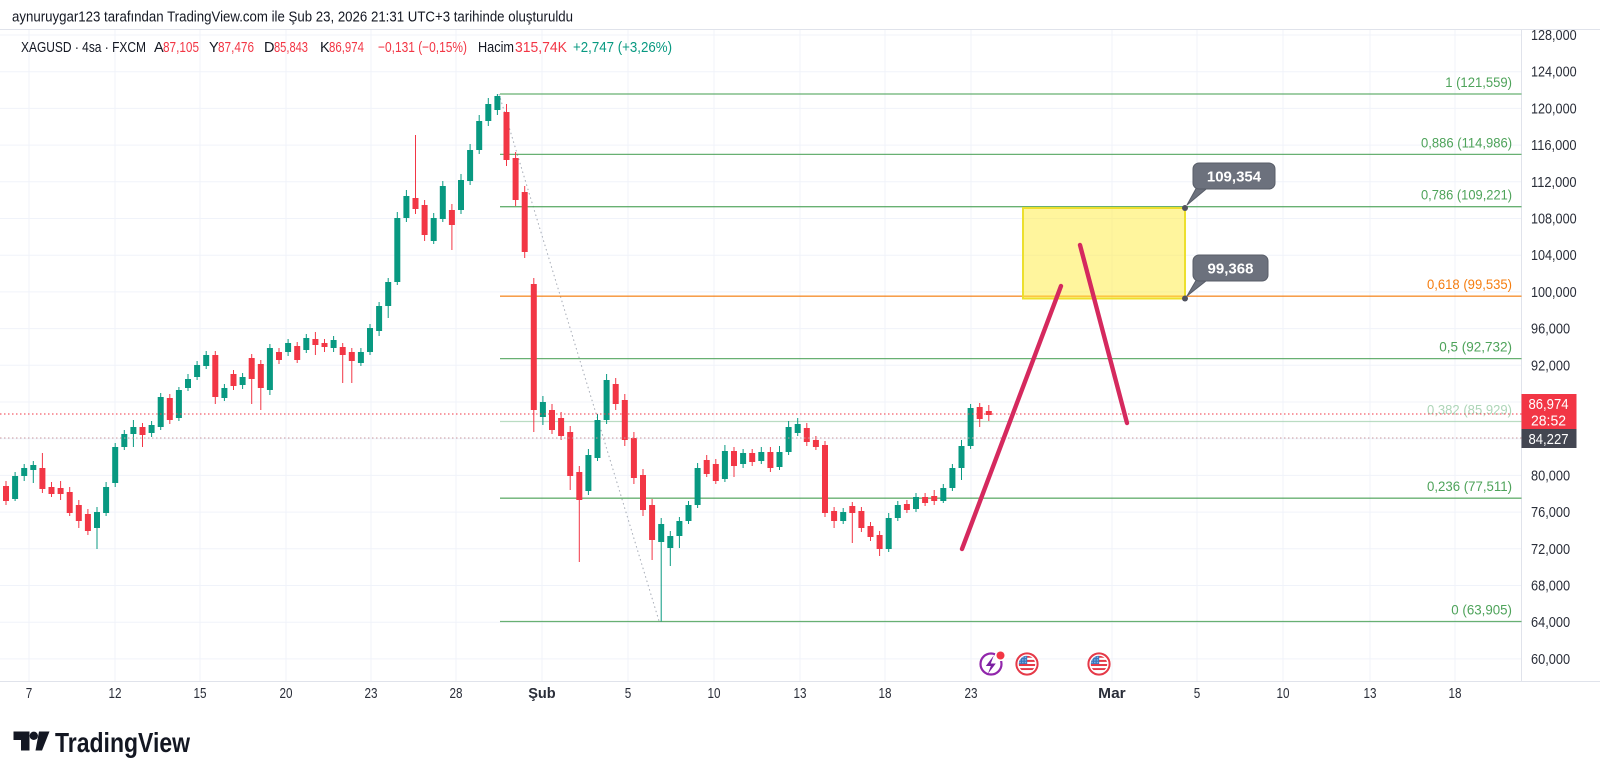 Image resolution: width=1600 pixels, height=776 pixels. Describe the element at coordinates (622, 48) in the screenshot. I see `svg-text: +2,747 (+3,26%)` at that location.